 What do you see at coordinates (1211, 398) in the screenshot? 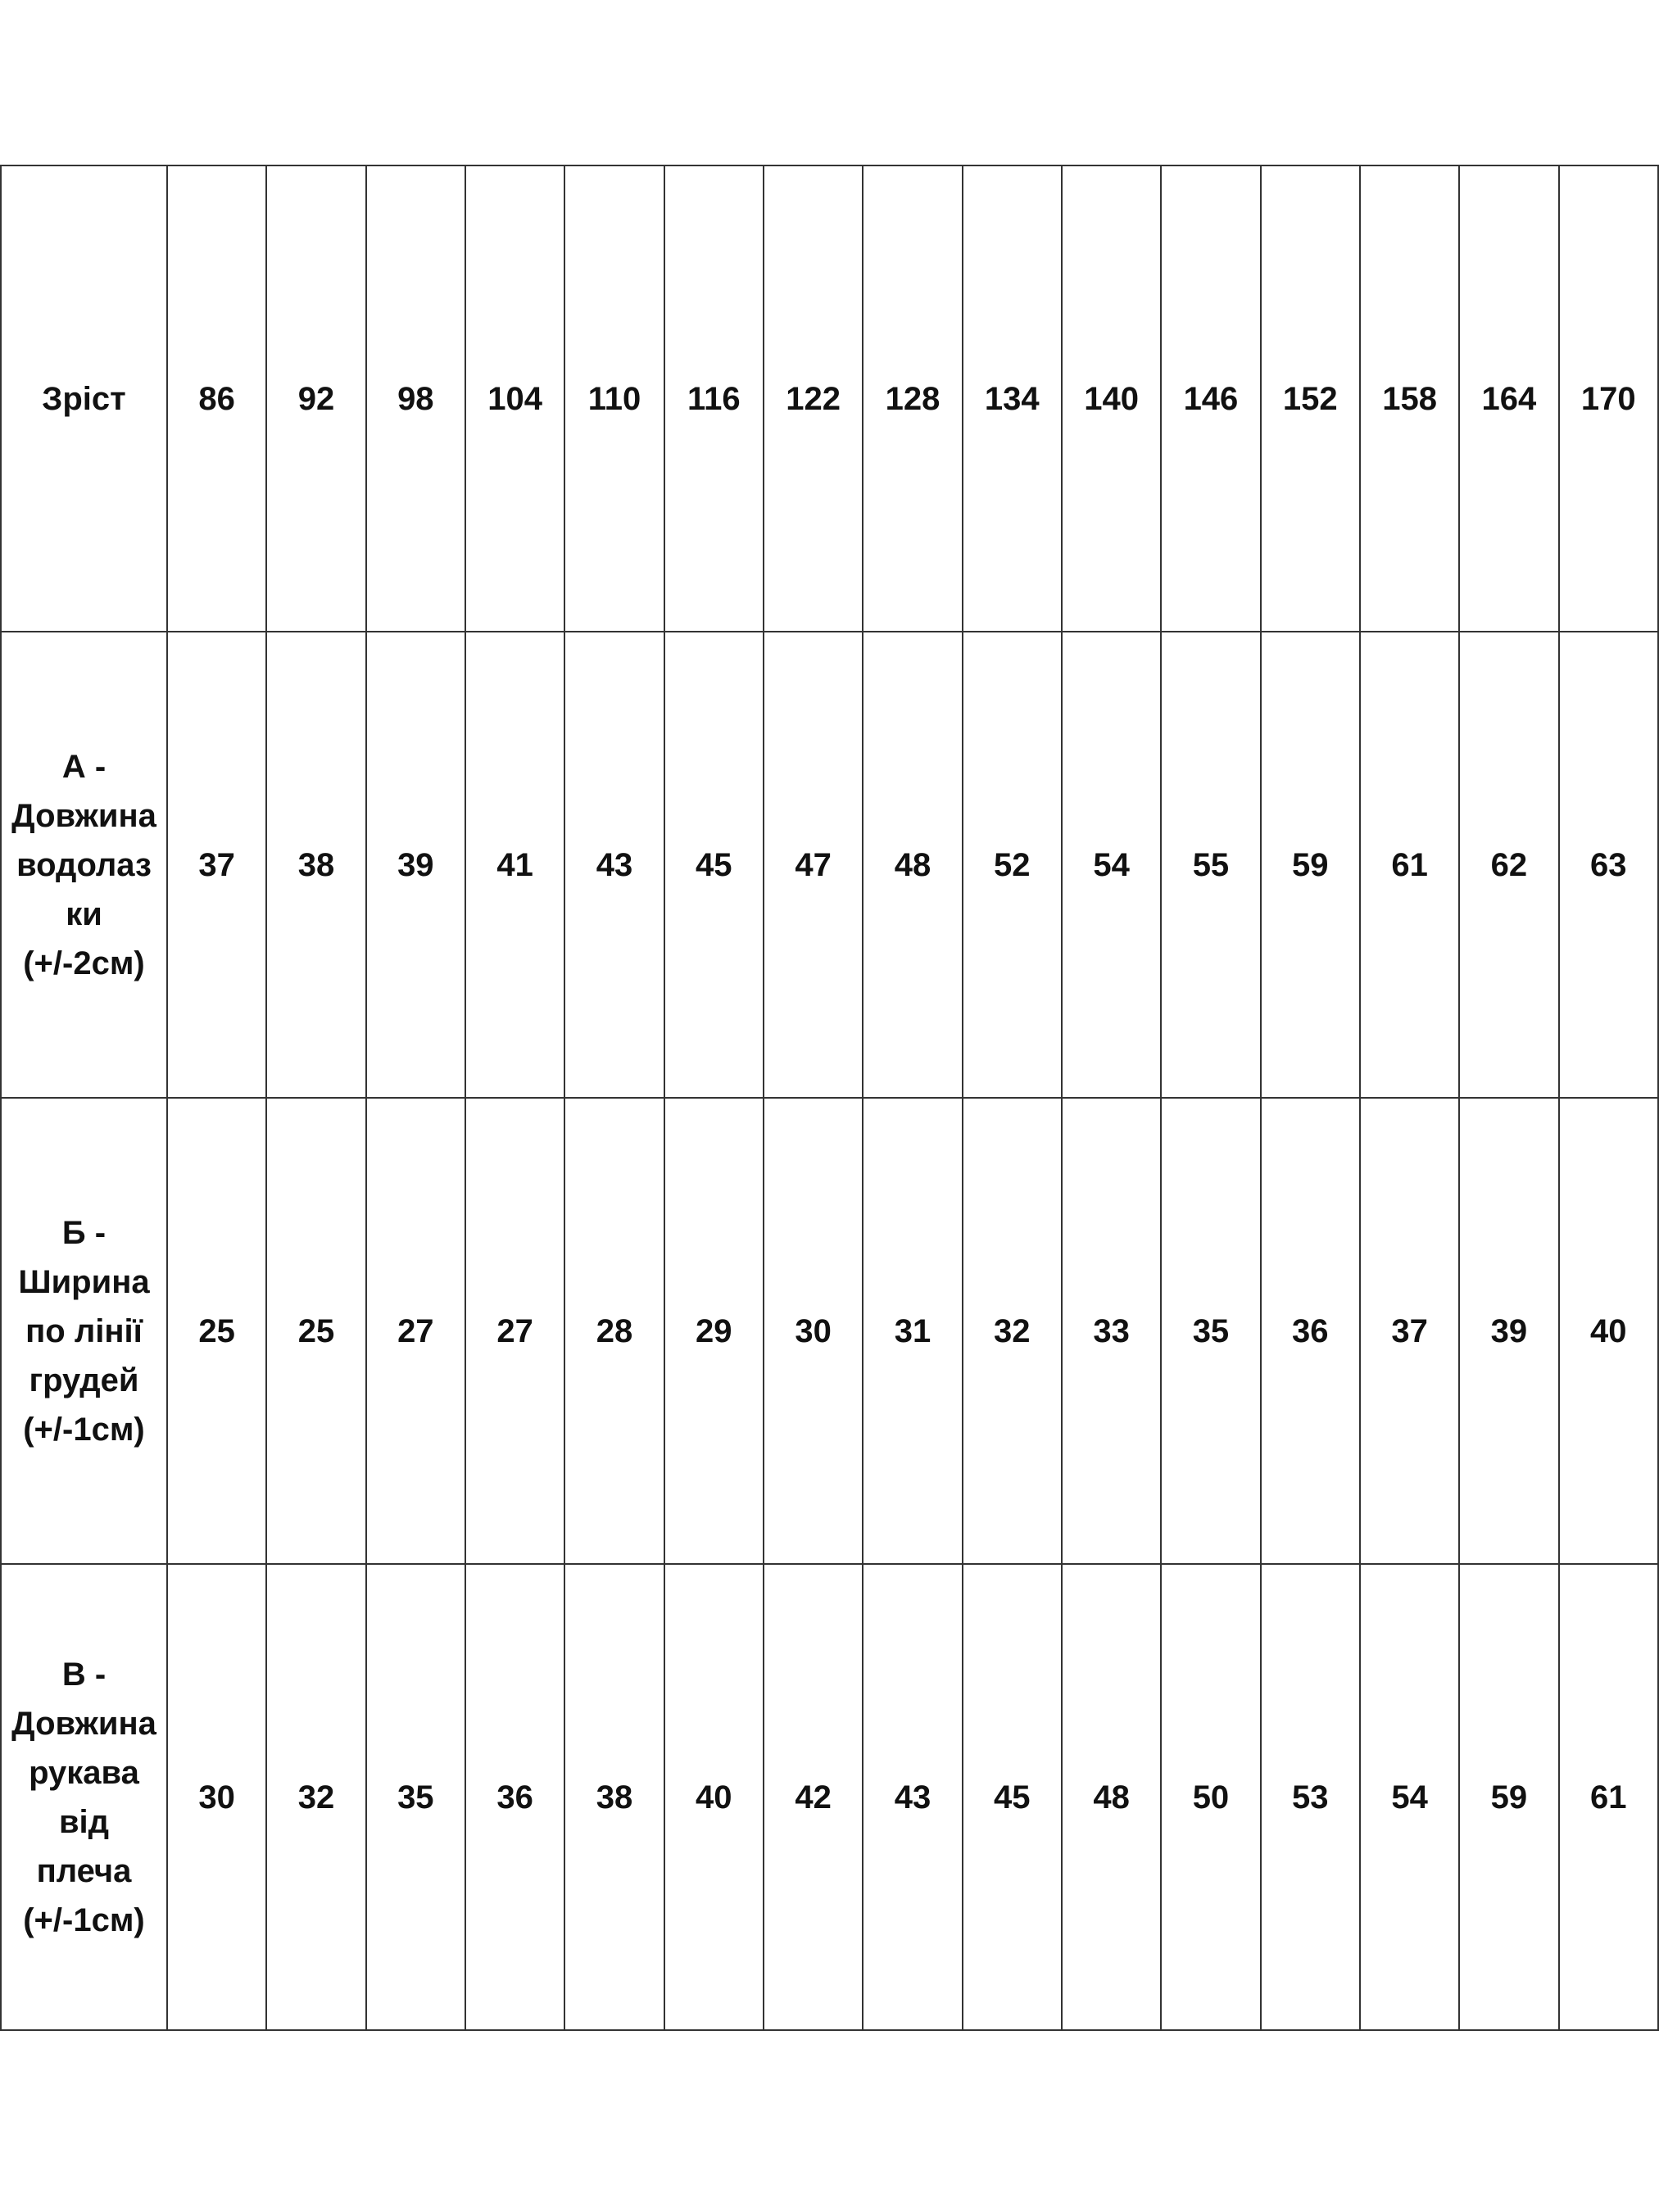
I see `table-cell: 146` at bounding box center [1211, 398].